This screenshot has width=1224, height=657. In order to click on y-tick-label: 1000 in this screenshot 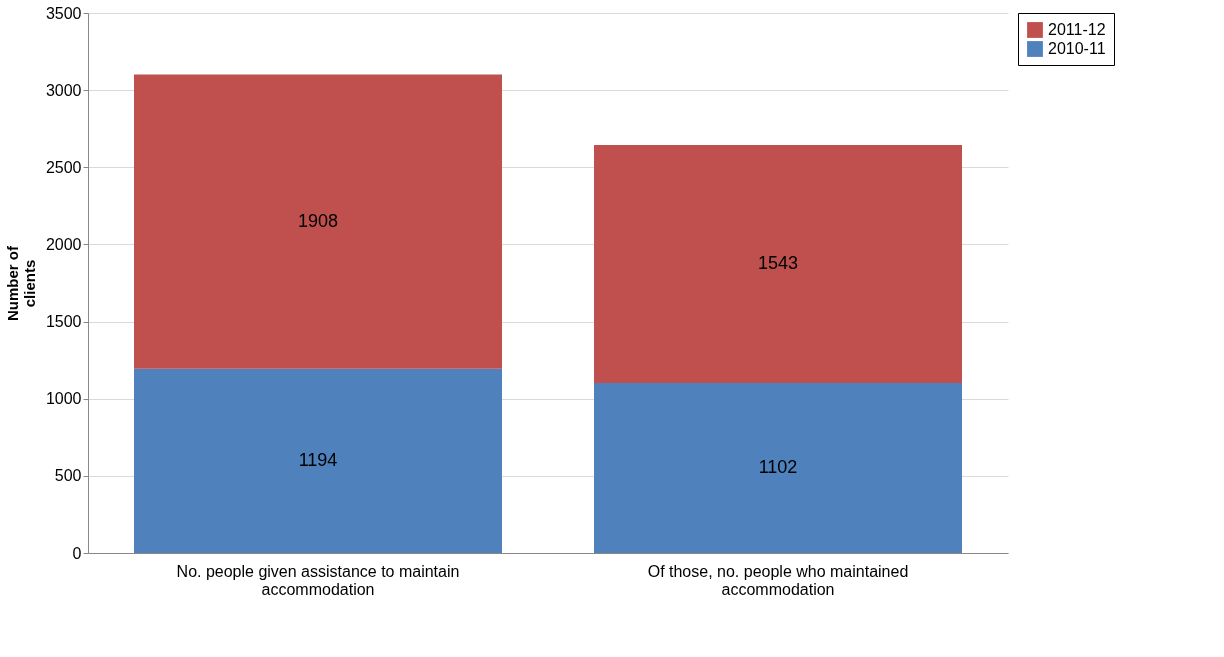, I will do `click(63, 399)`.